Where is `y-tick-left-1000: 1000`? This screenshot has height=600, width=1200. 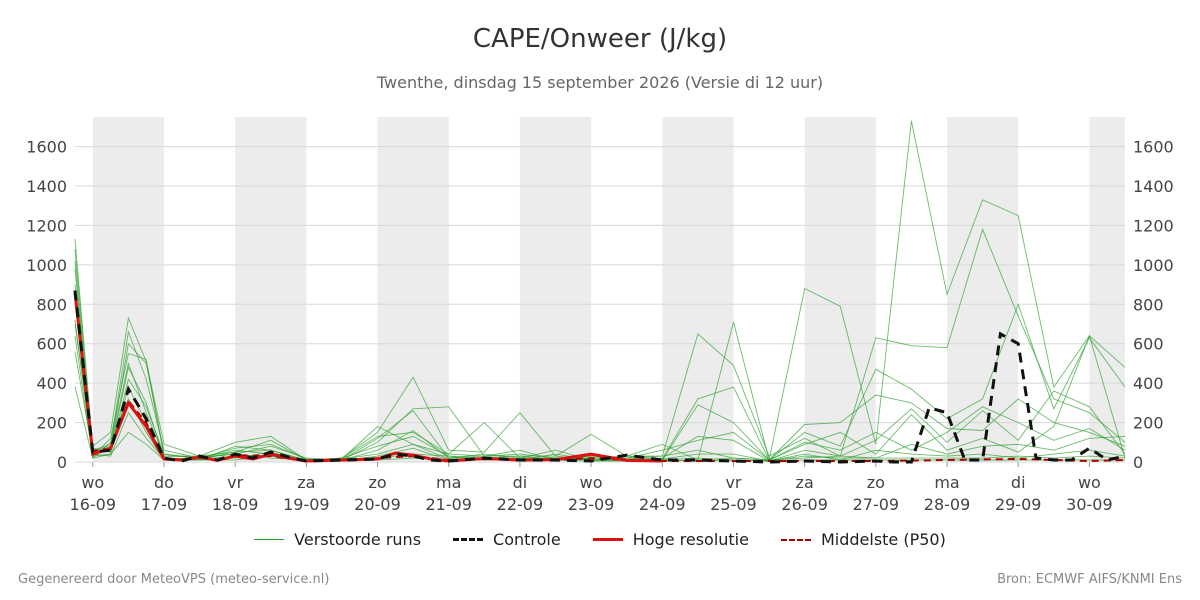 y-tick-left-1000: 1000 is located at coordinates (46, 265).